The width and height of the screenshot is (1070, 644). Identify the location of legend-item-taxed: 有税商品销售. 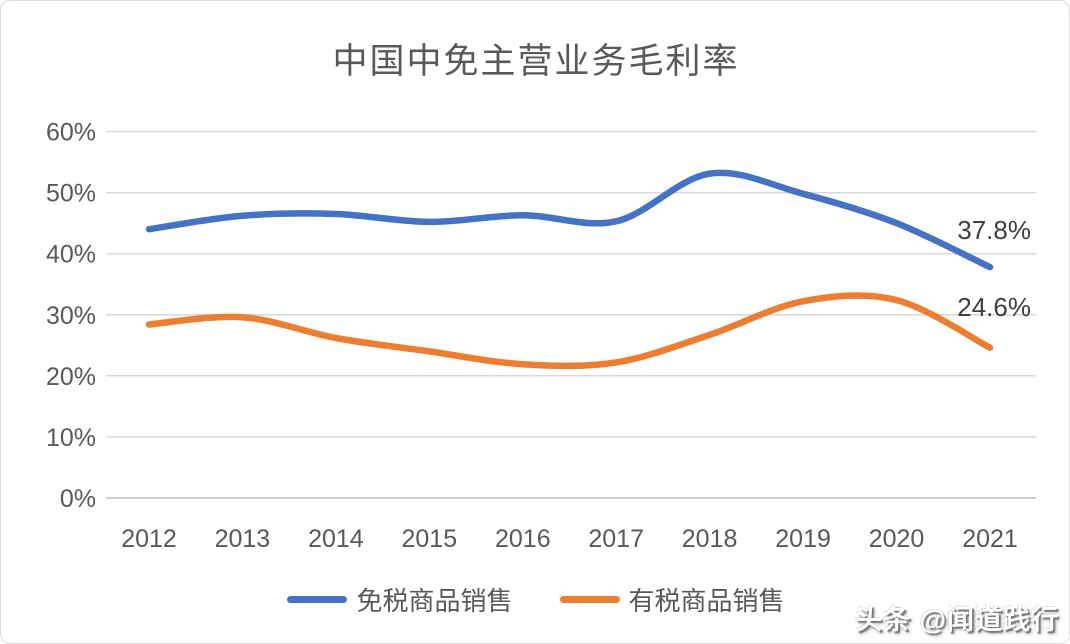
(672, 600).